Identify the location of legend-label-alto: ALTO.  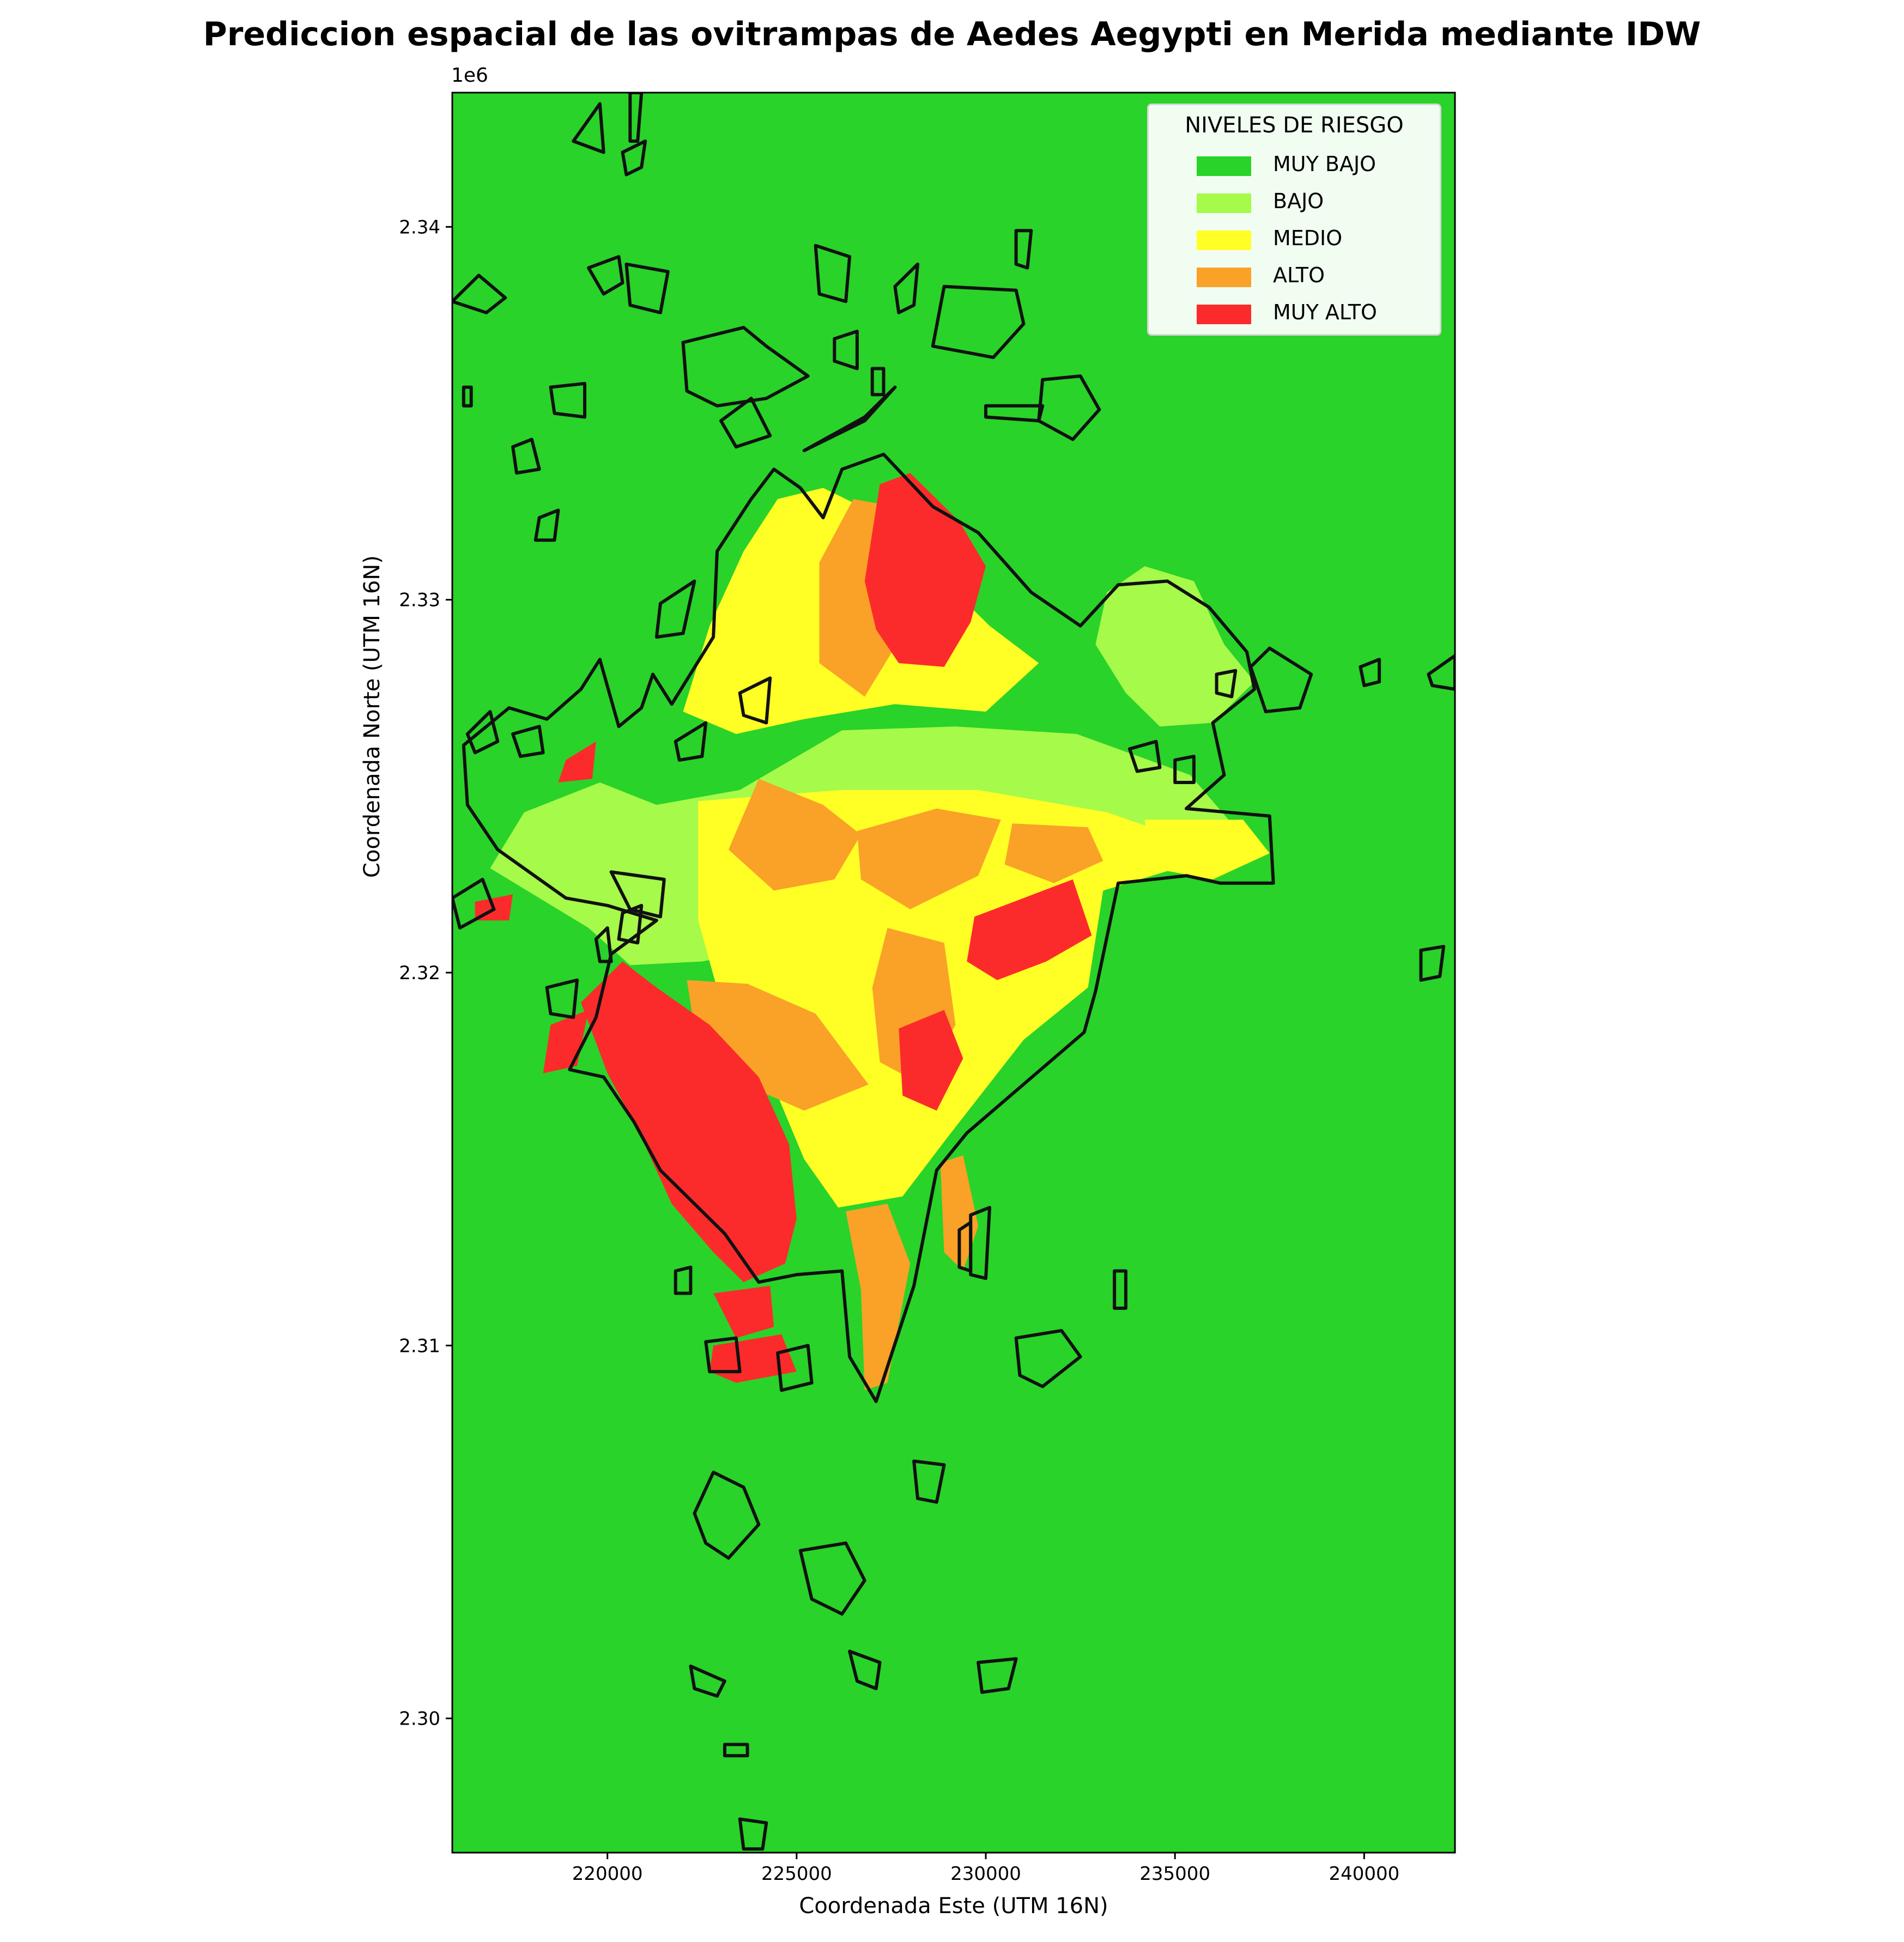
(1299, 275).